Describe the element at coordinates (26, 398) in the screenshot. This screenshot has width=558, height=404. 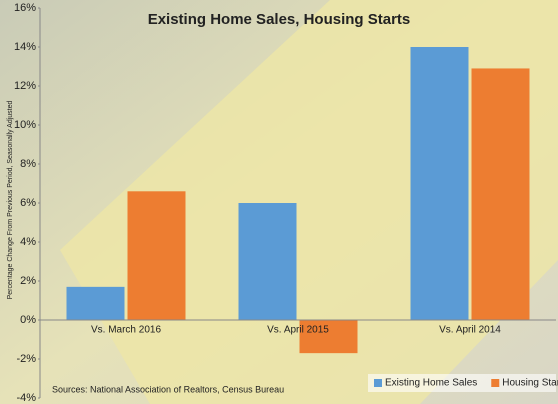
I see `y-tick-label: -4%` at that location.